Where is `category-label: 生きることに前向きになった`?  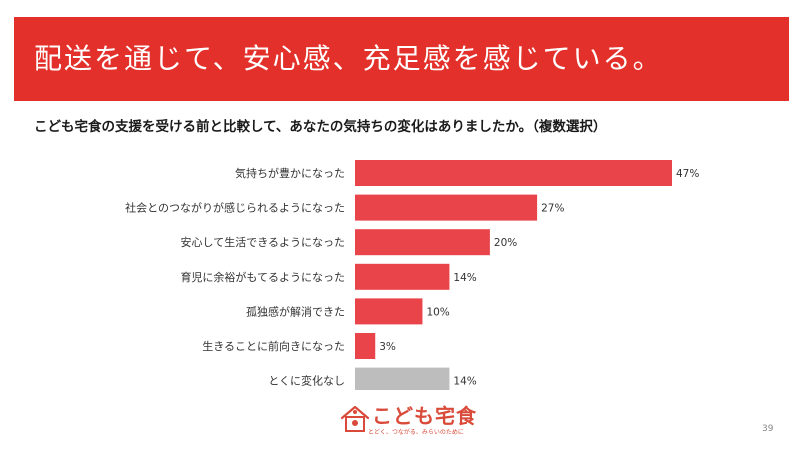
category-label: 生きることに前向きになった is located at coordinates (273, 346).